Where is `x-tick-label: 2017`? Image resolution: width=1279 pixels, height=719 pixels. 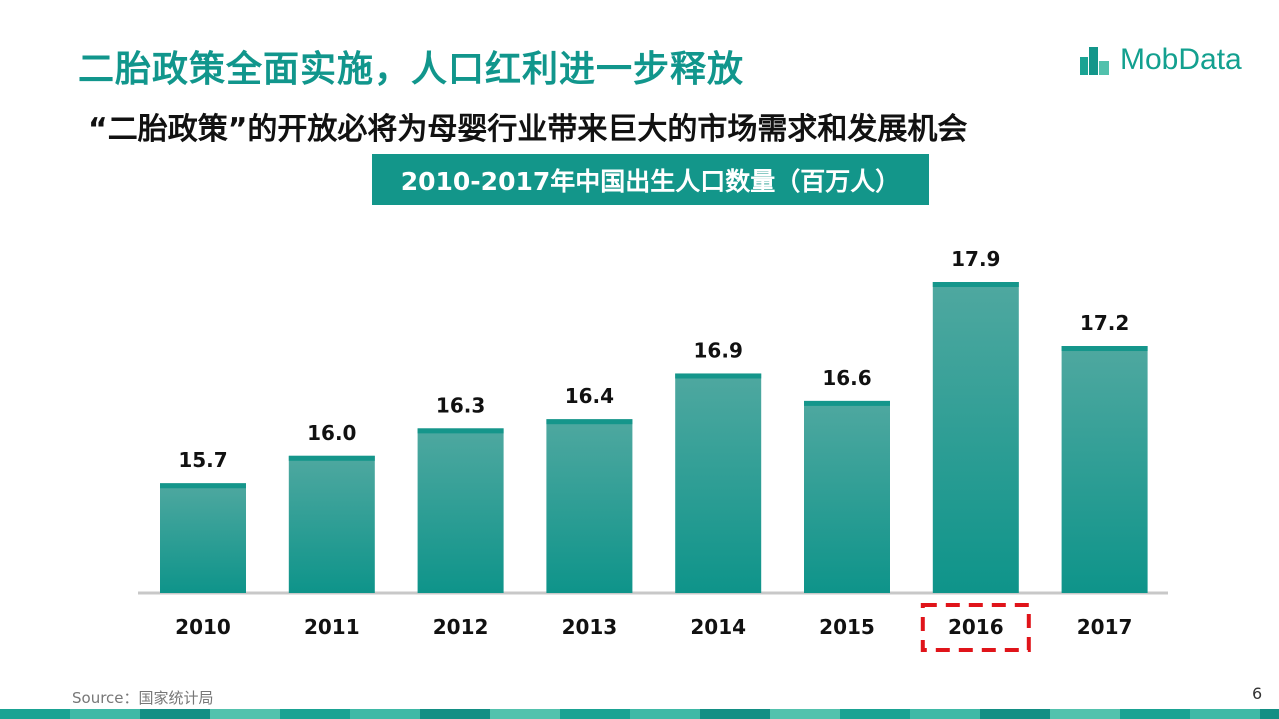
x-tick-label: 2017 is located at coordinates (1105, 627).